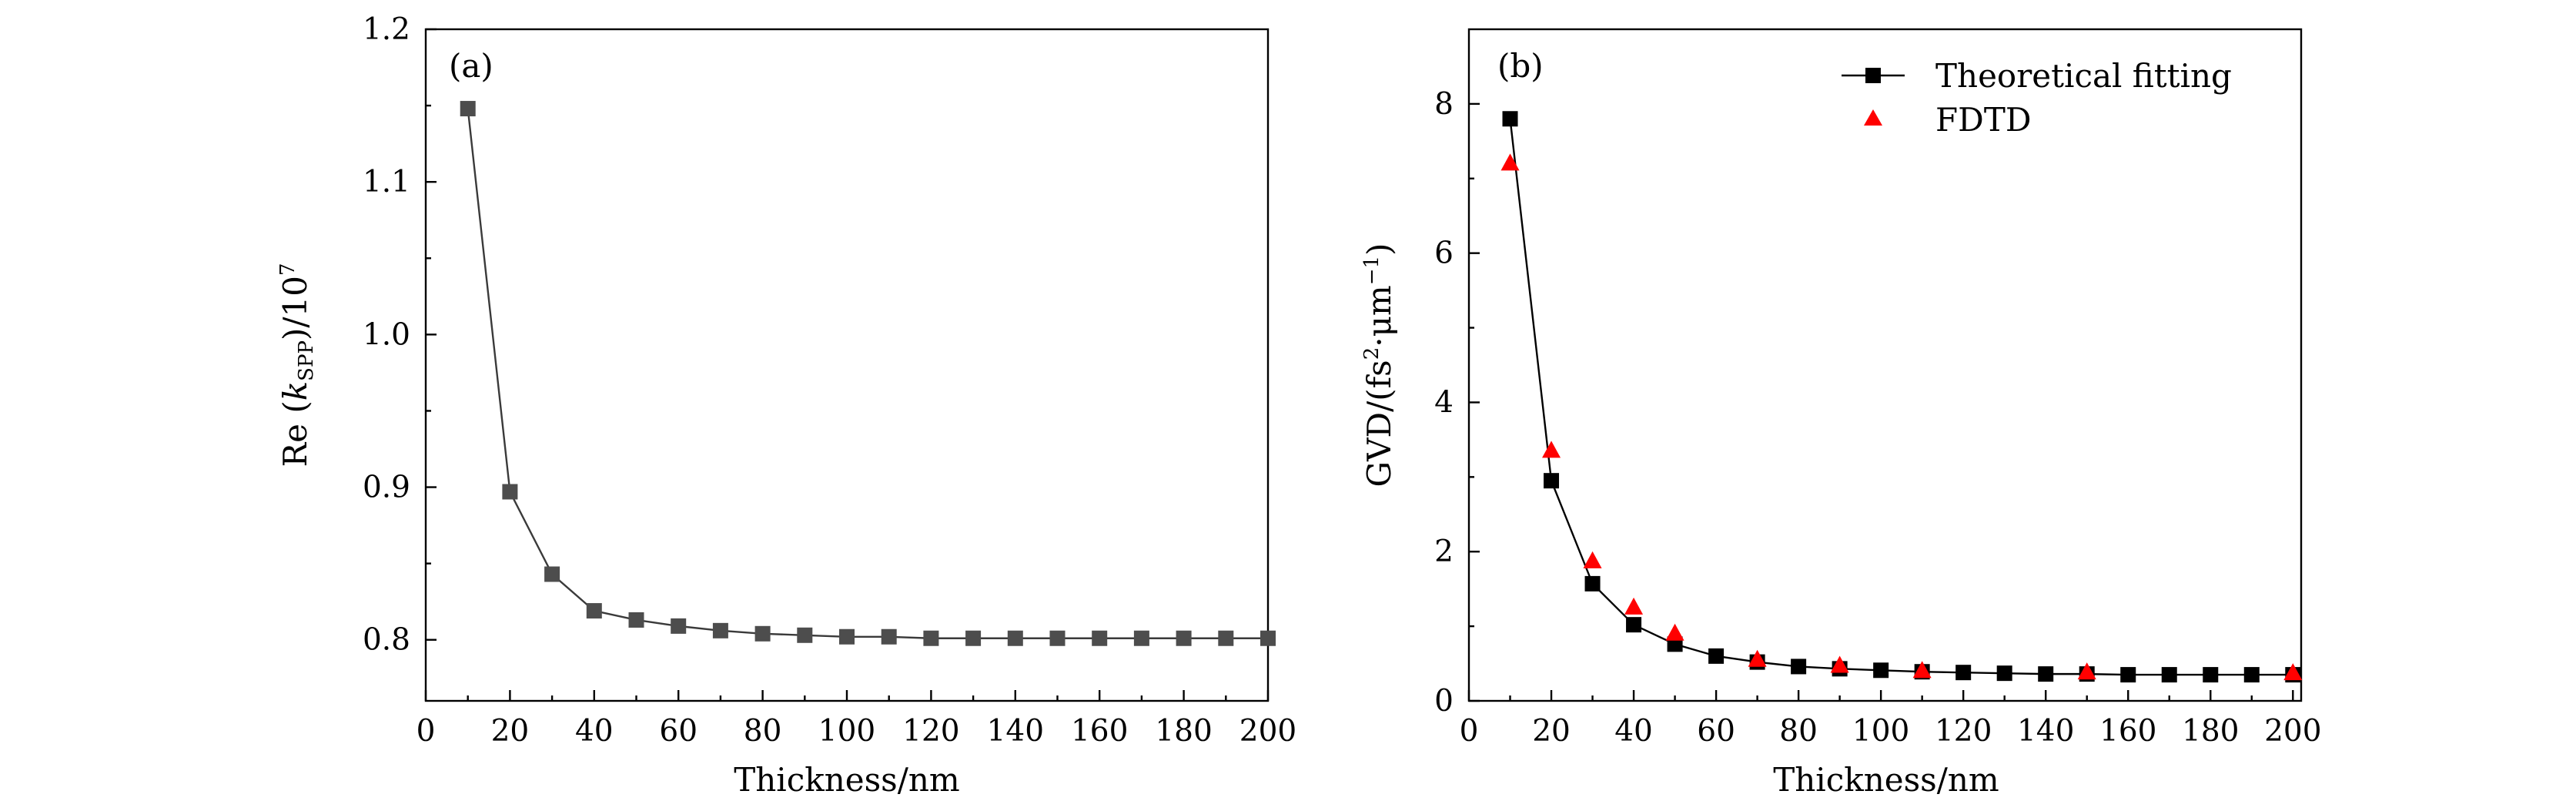  Describe the element at coordinates (1444, 254) in the screenshot. I see `y-tick-label-b-3: 6` at that location.